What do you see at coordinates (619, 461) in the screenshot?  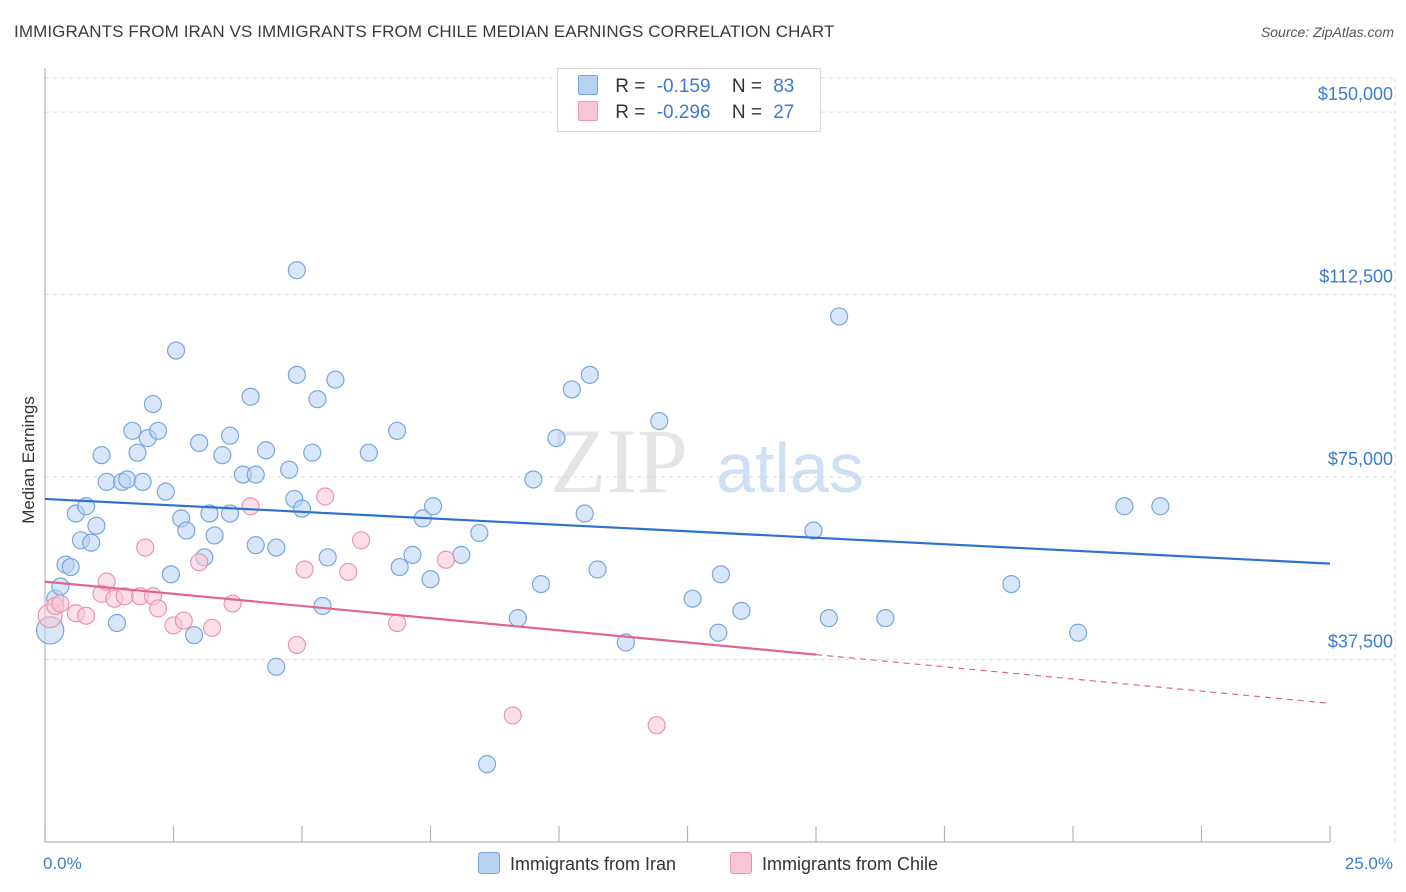 I see `watermark-zip: ZIP` at bounding box center [619, 461].